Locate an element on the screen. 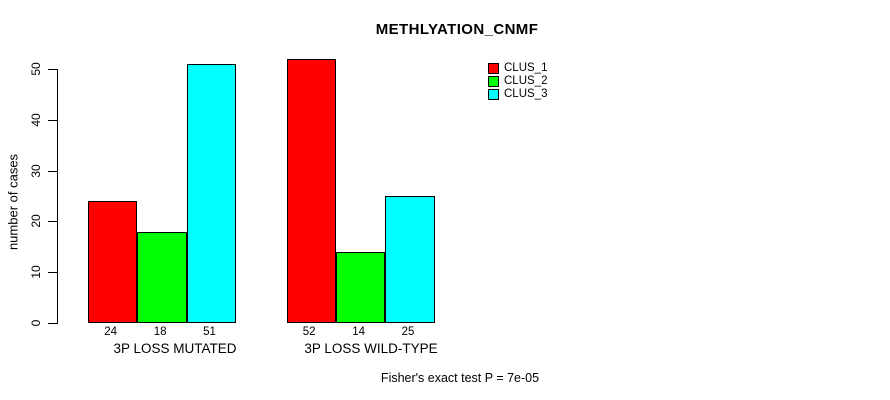 This screenshot has height=400, width=890. bar-value-label: 14 is located at coordinates (358, 332).